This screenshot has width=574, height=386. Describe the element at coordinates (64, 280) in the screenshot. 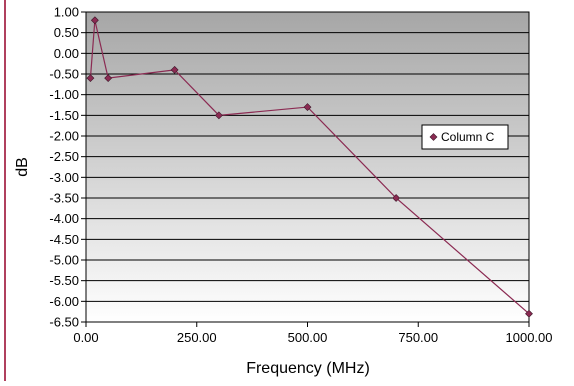

I see `y-tick-label: -5.50` at that location.